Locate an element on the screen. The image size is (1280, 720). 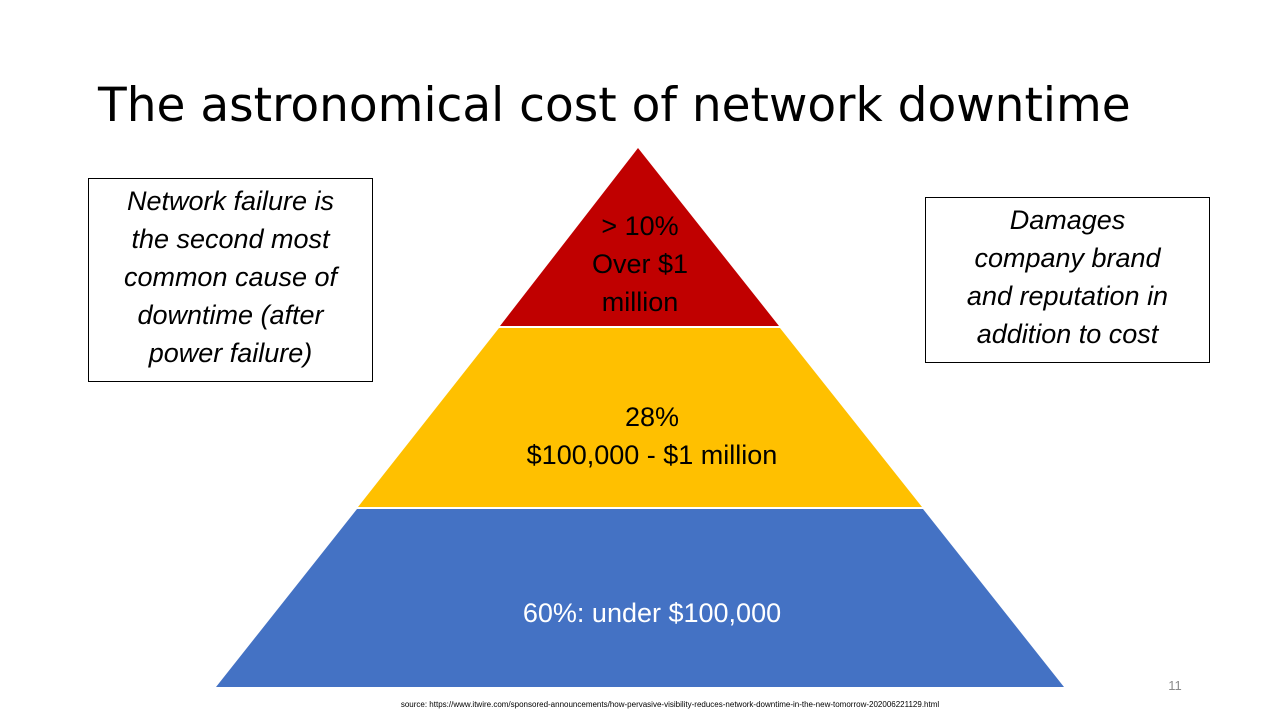
tier-top-label: > 10% Over $1 million is located at coordinates (640, 264).